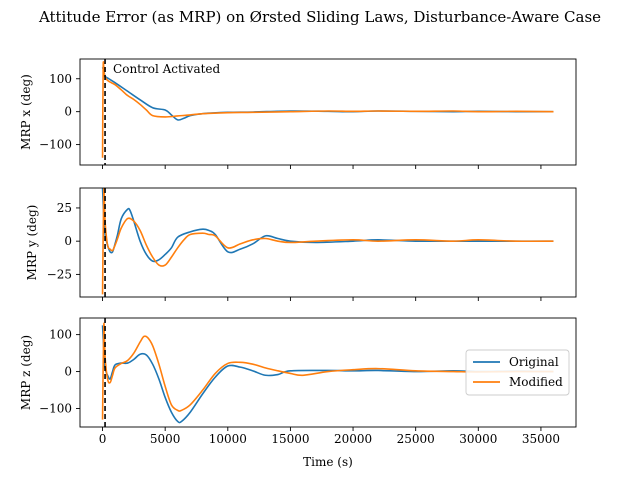 The image size is (640, 480). I want to click on y-tick-label: −25, so click(59, 274).